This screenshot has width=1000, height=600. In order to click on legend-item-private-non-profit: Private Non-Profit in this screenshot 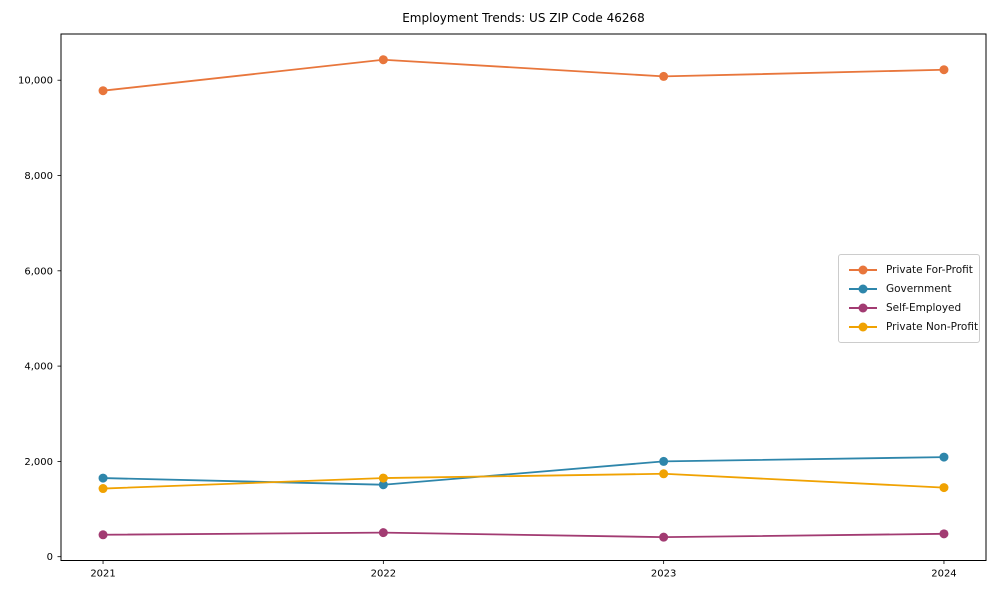, I will do `click(913, 327)`.